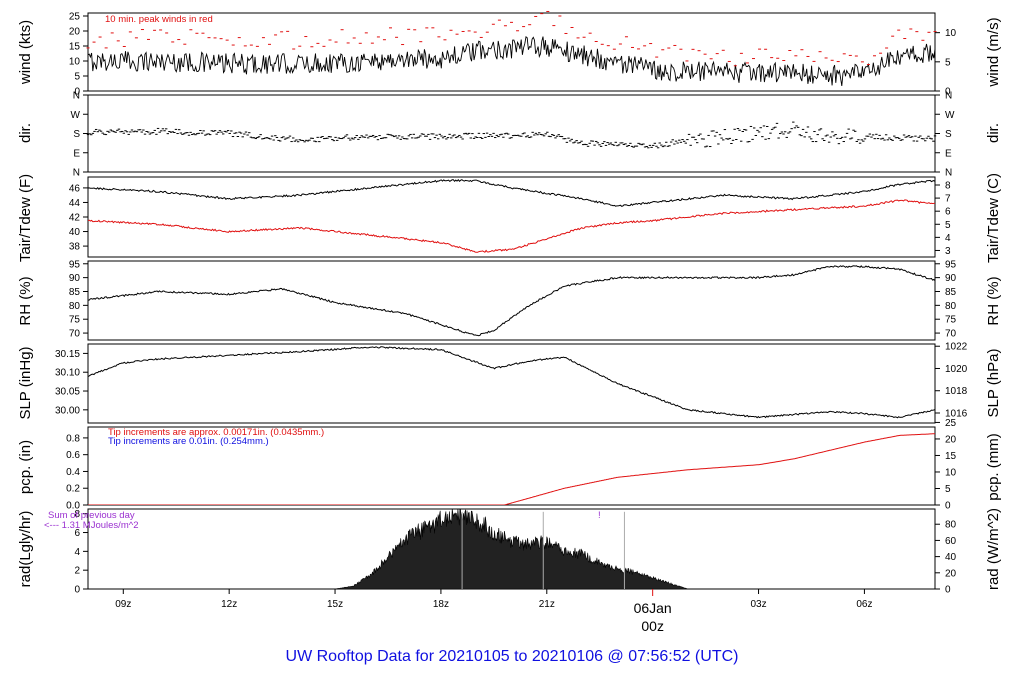 The width and height of the screenshot is (1024, 700). Describe the element at coordinates (951, 423) in the screenshot. I see `y-tick-label-right: 25` at that location.